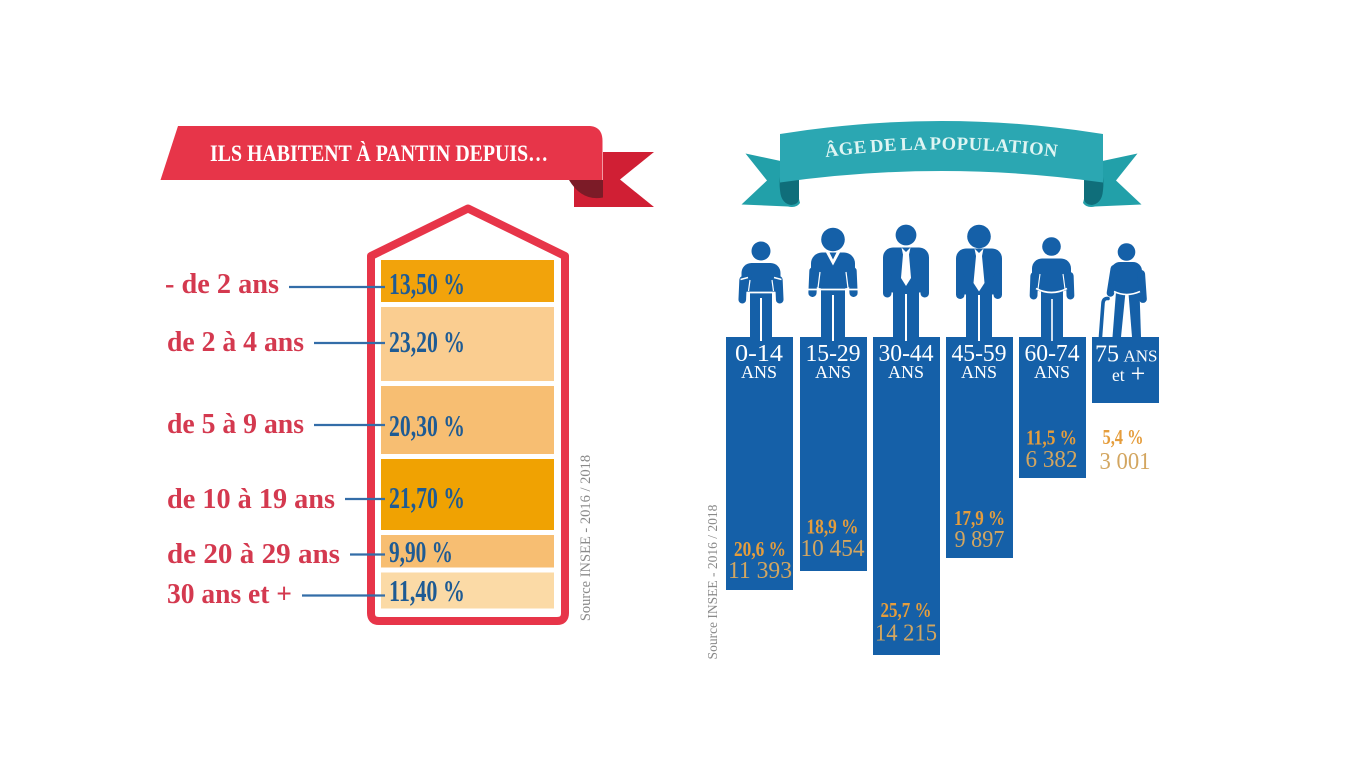 Image resolution: width=1366 pixels, height=768 pixels. What do you see at coordinates (1125, 462) in the screenshot?
I see `svg-text: 3 001` at bounding box center [1125, 462].